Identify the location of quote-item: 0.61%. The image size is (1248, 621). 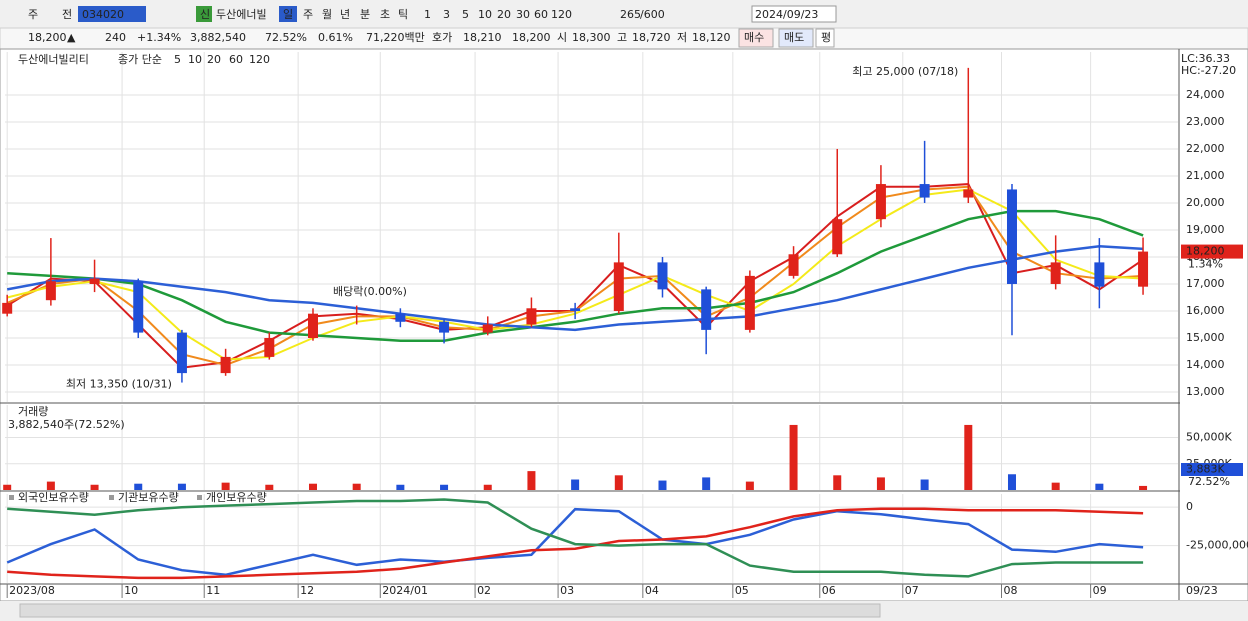
(335, 37).